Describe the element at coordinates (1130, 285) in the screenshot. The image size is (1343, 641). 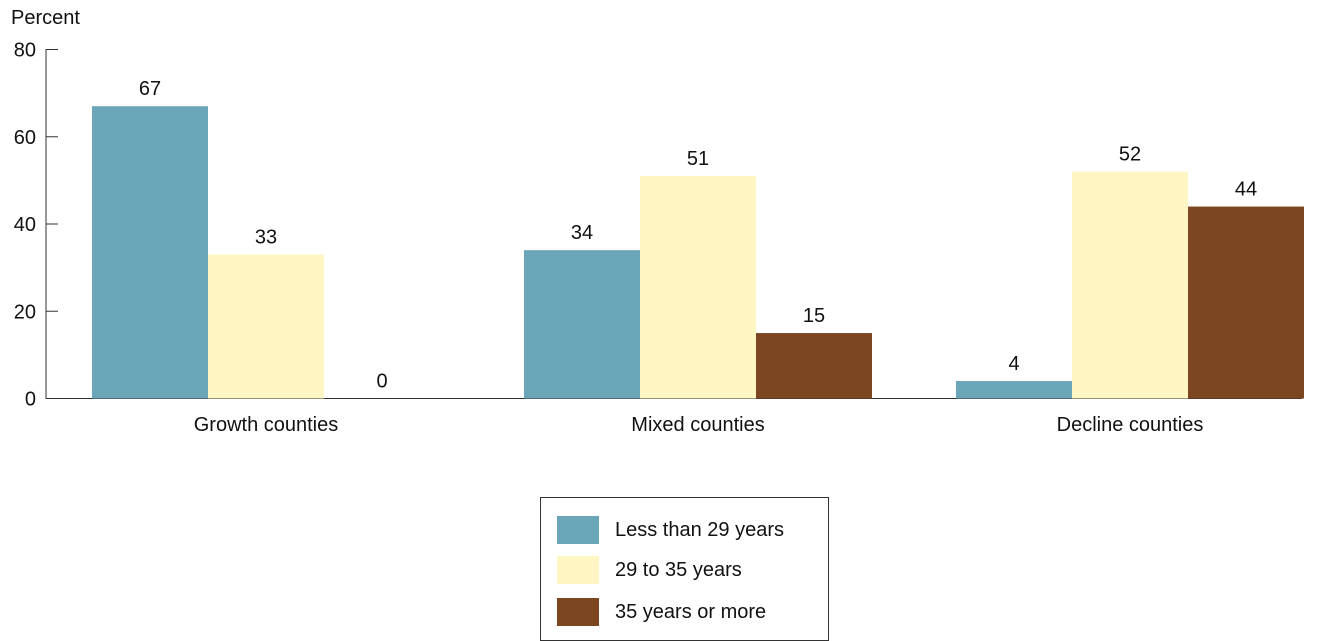
I see `bar-decline-counties-29-to-35-years` at that location.